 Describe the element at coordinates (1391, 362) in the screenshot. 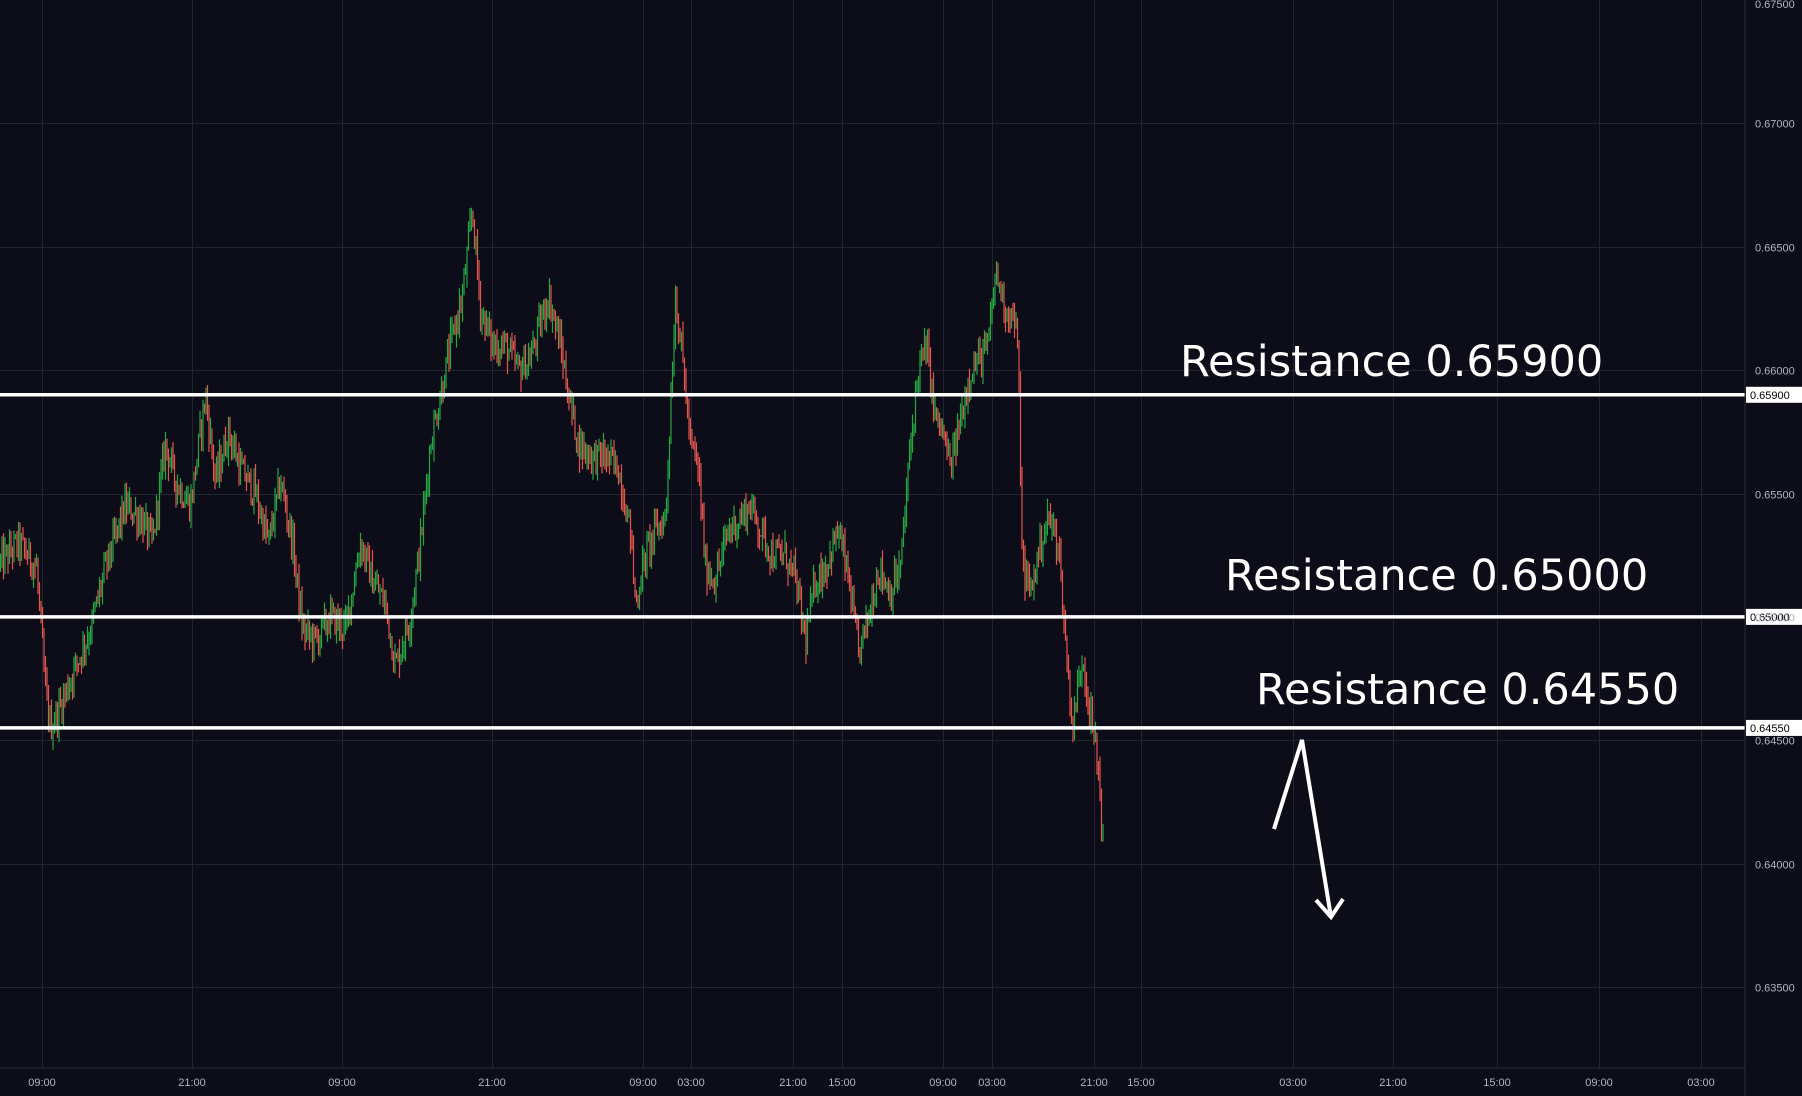

I see `resistance-annotation: Resistance 0.65900` at that location.